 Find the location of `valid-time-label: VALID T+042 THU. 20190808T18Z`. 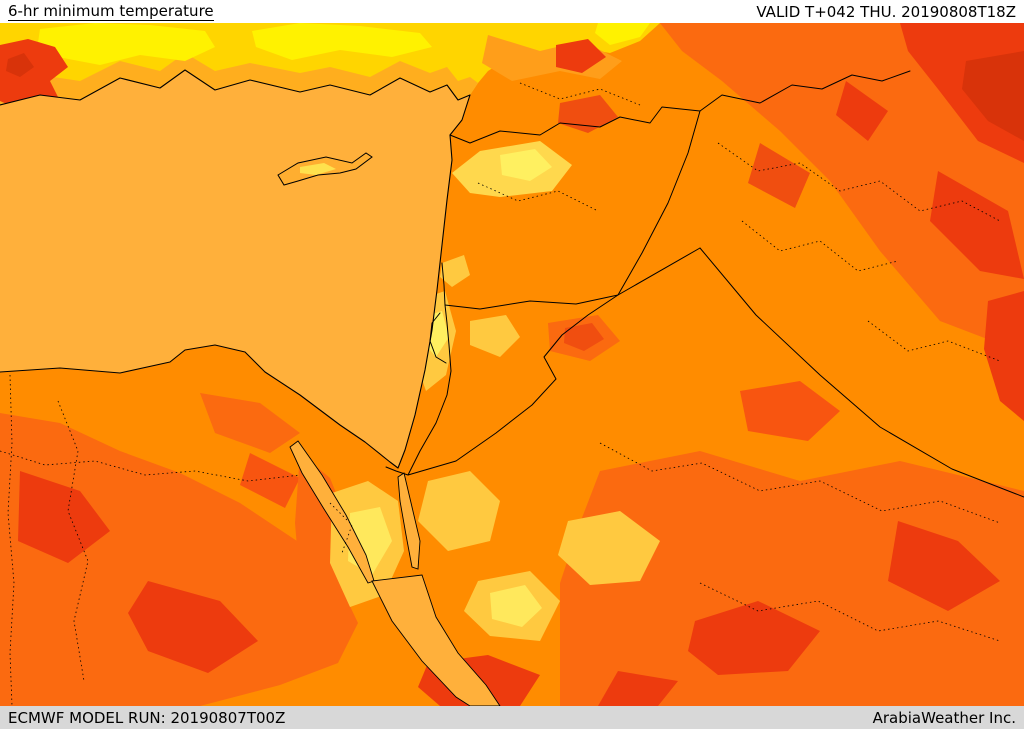

valid-time-label: VALID T+042 THU. 20190808T18Z is located at coordinates (886, 11).